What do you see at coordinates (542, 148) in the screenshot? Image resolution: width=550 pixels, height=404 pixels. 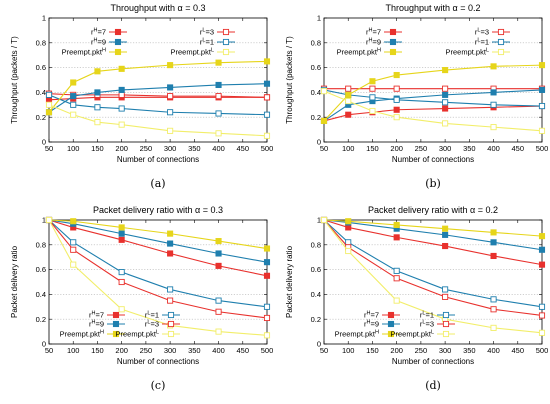 I see `x-tick-label: 500` at bounding box center [542, 148].